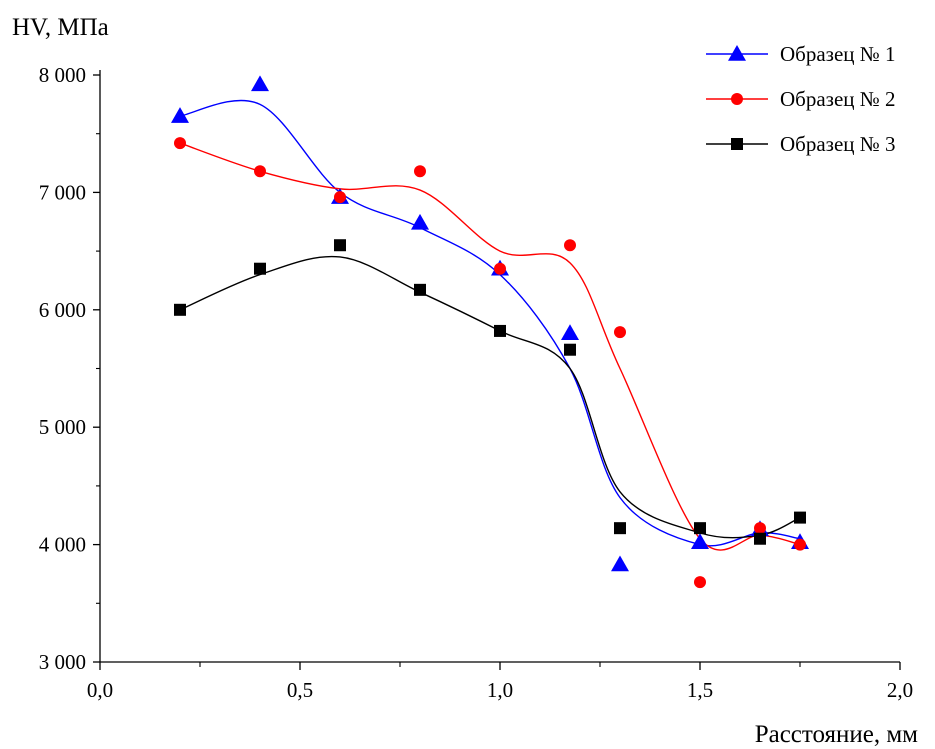 Image resolution: width=935 pixels, height=749 pixels. I want to click on legend-label: Образец № 2, so click(838, 99).